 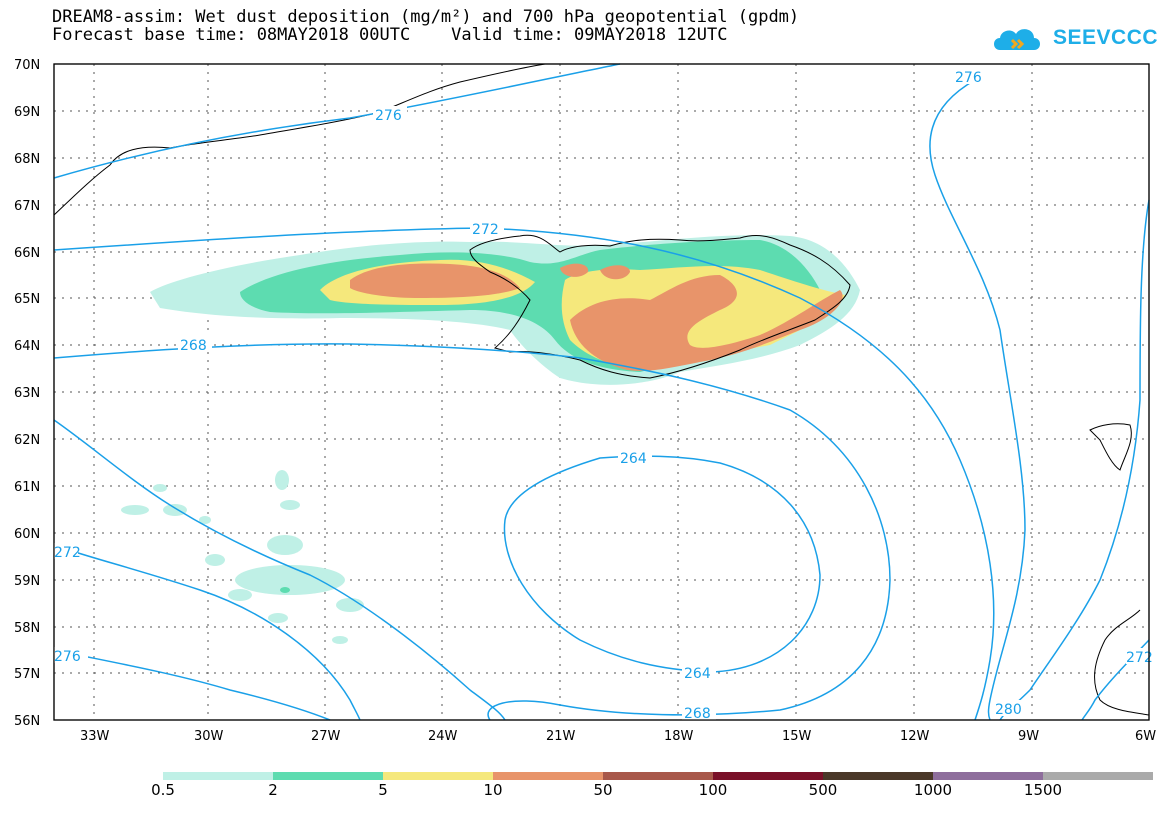 I want to click on colorbar-label: 2, so click(x=273, y=790).